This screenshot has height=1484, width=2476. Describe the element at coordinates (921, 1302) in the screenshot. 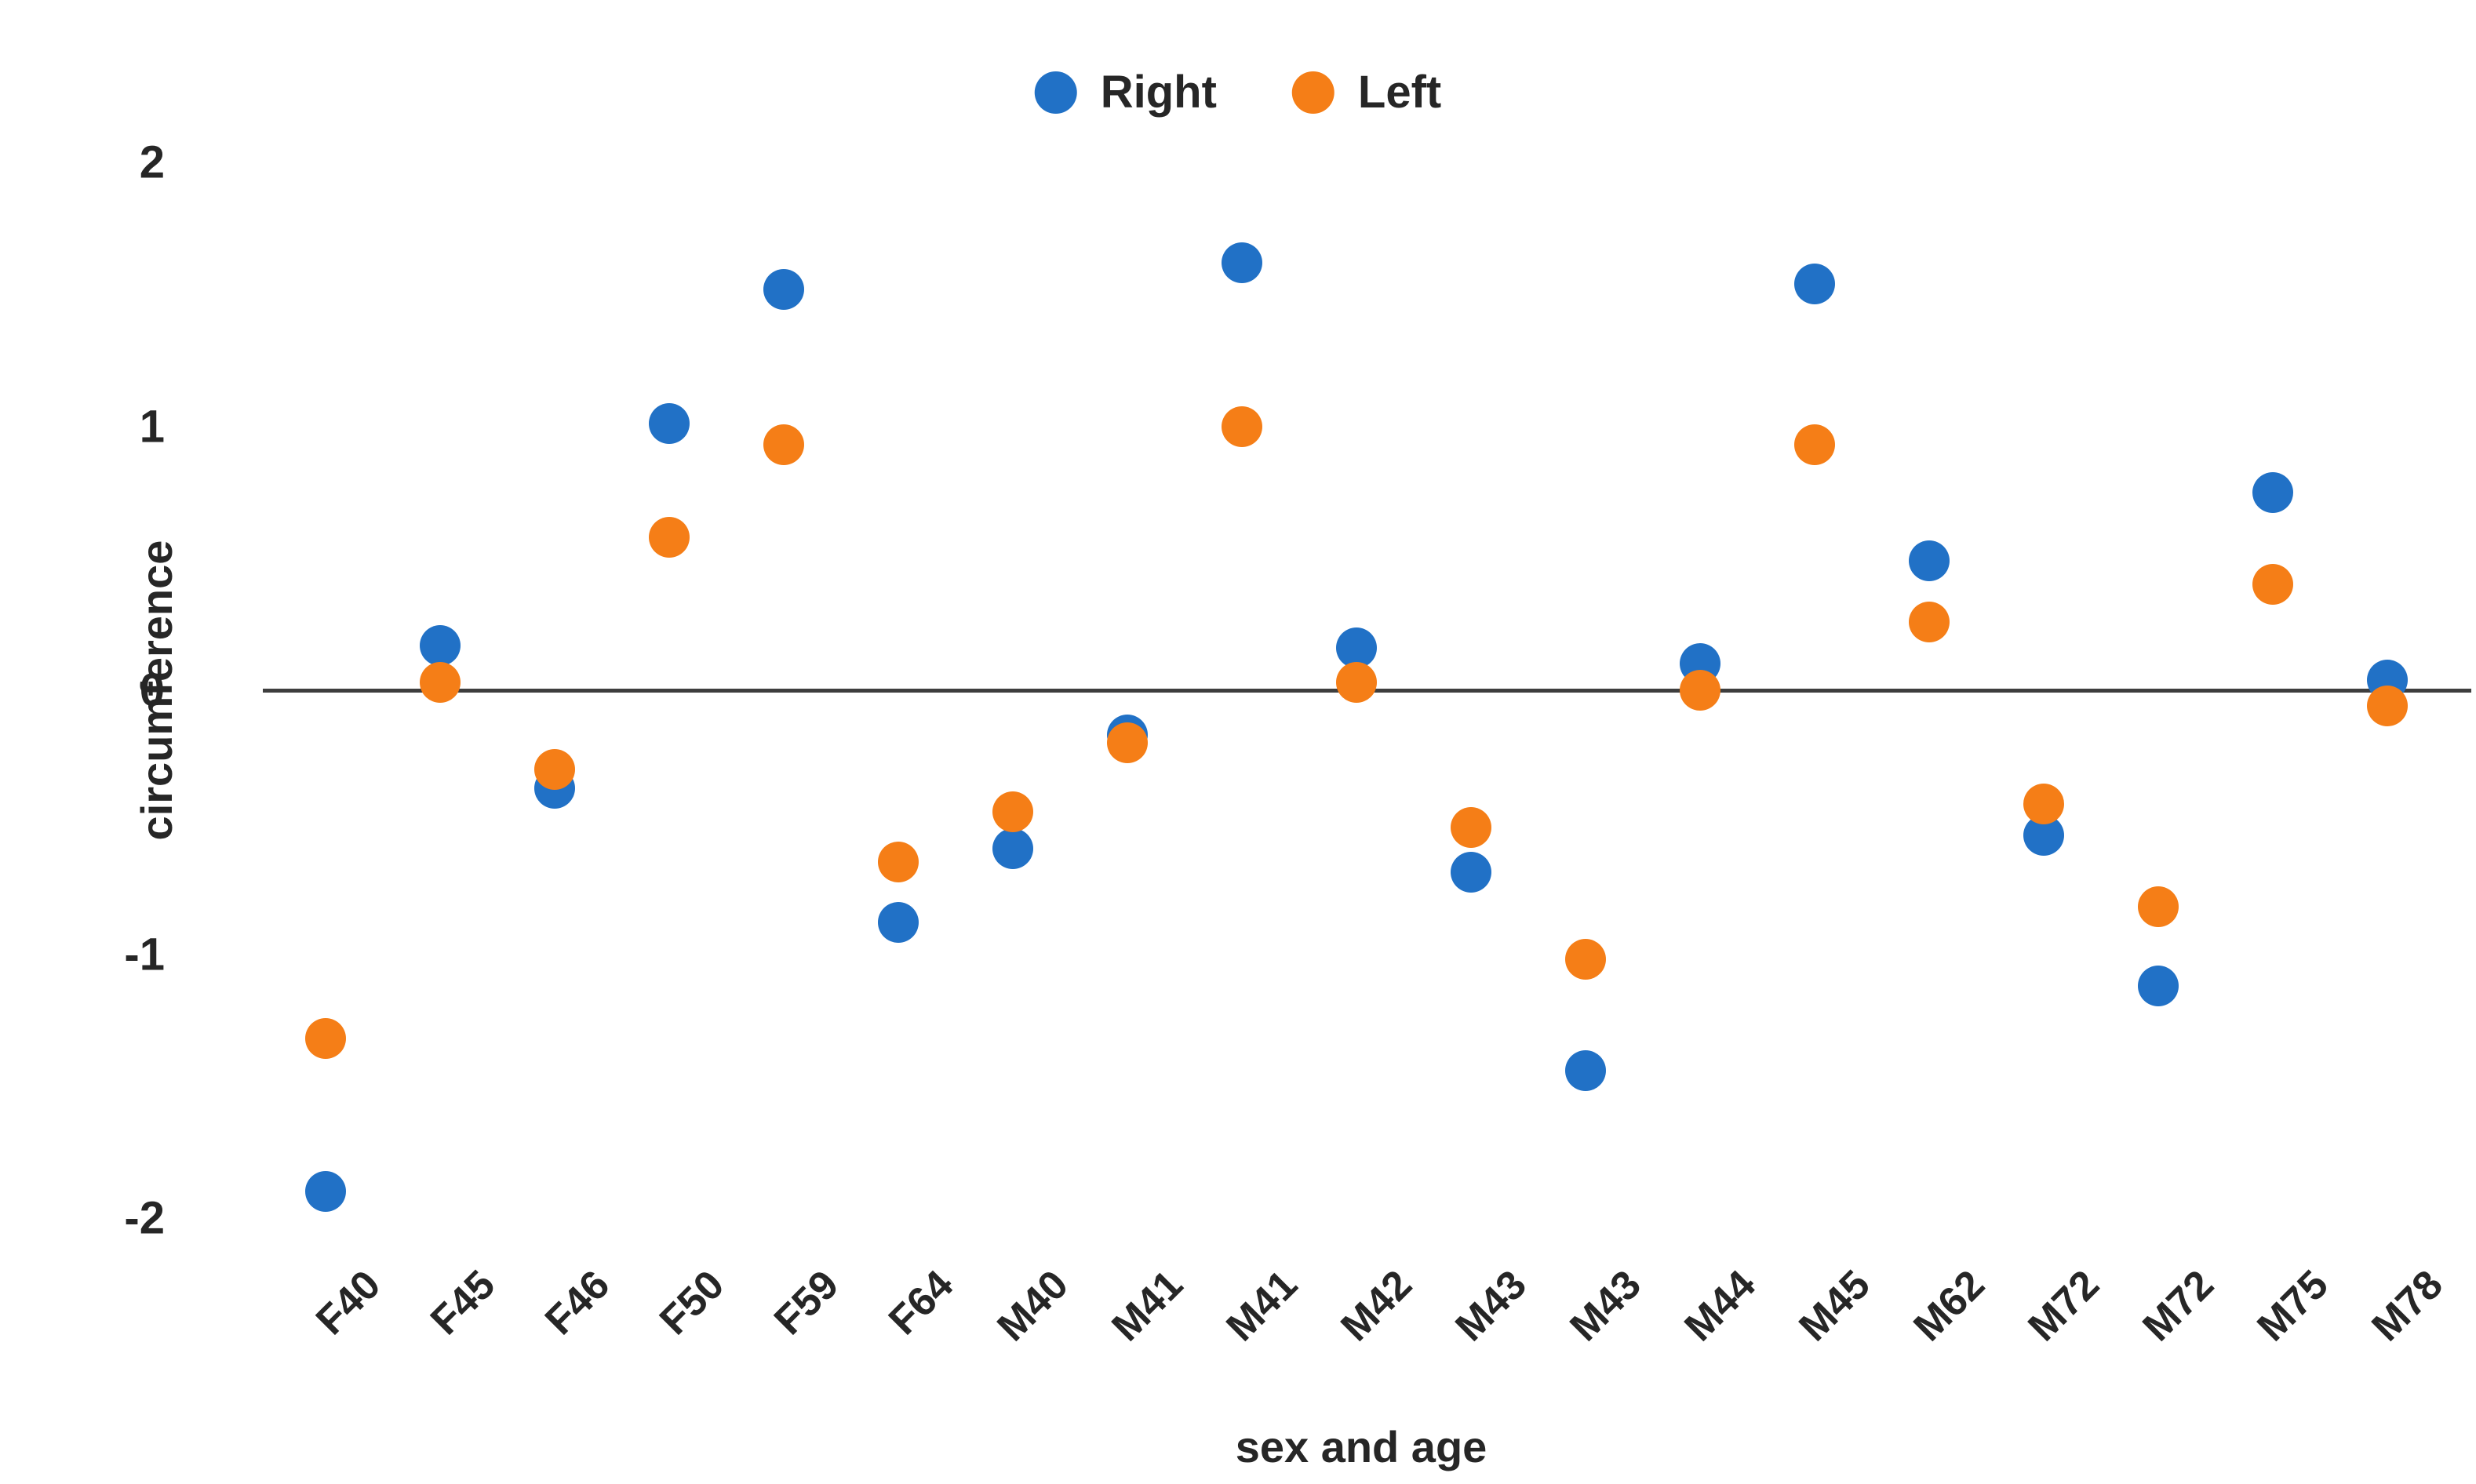

I see `x-category-label: F64` at that location.